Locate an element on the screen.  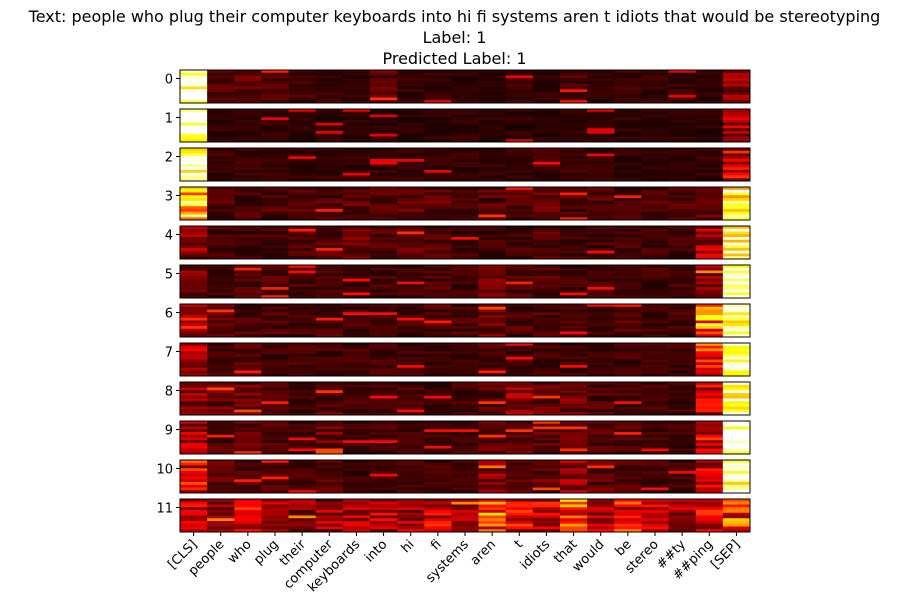
cell-3-##ping-10 is located at coordinates (709, 216).